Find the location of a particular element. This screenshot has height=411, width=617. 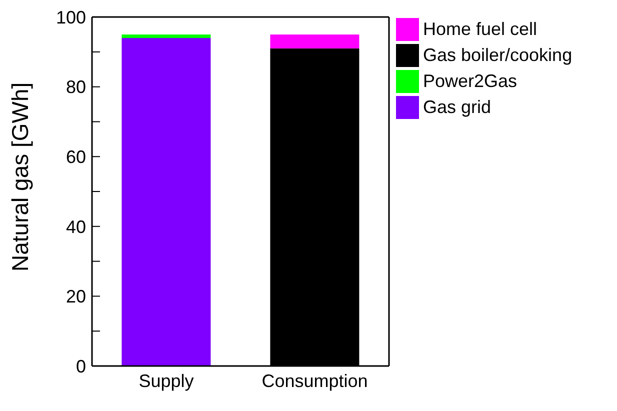

y-tick-label: 60 is located at coordinates (76, 156).